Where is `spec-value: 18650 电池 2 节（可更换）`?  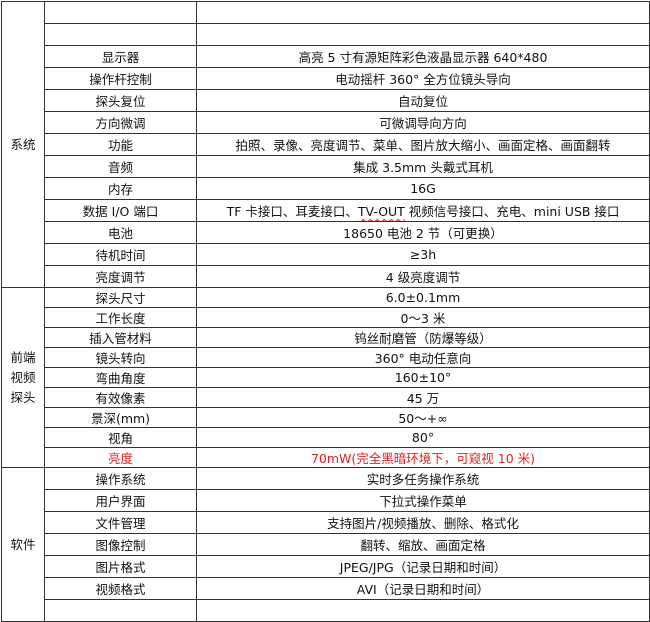
spec-value: 18650 电池 2 节（可更换） is located at coordinates (423, 232).